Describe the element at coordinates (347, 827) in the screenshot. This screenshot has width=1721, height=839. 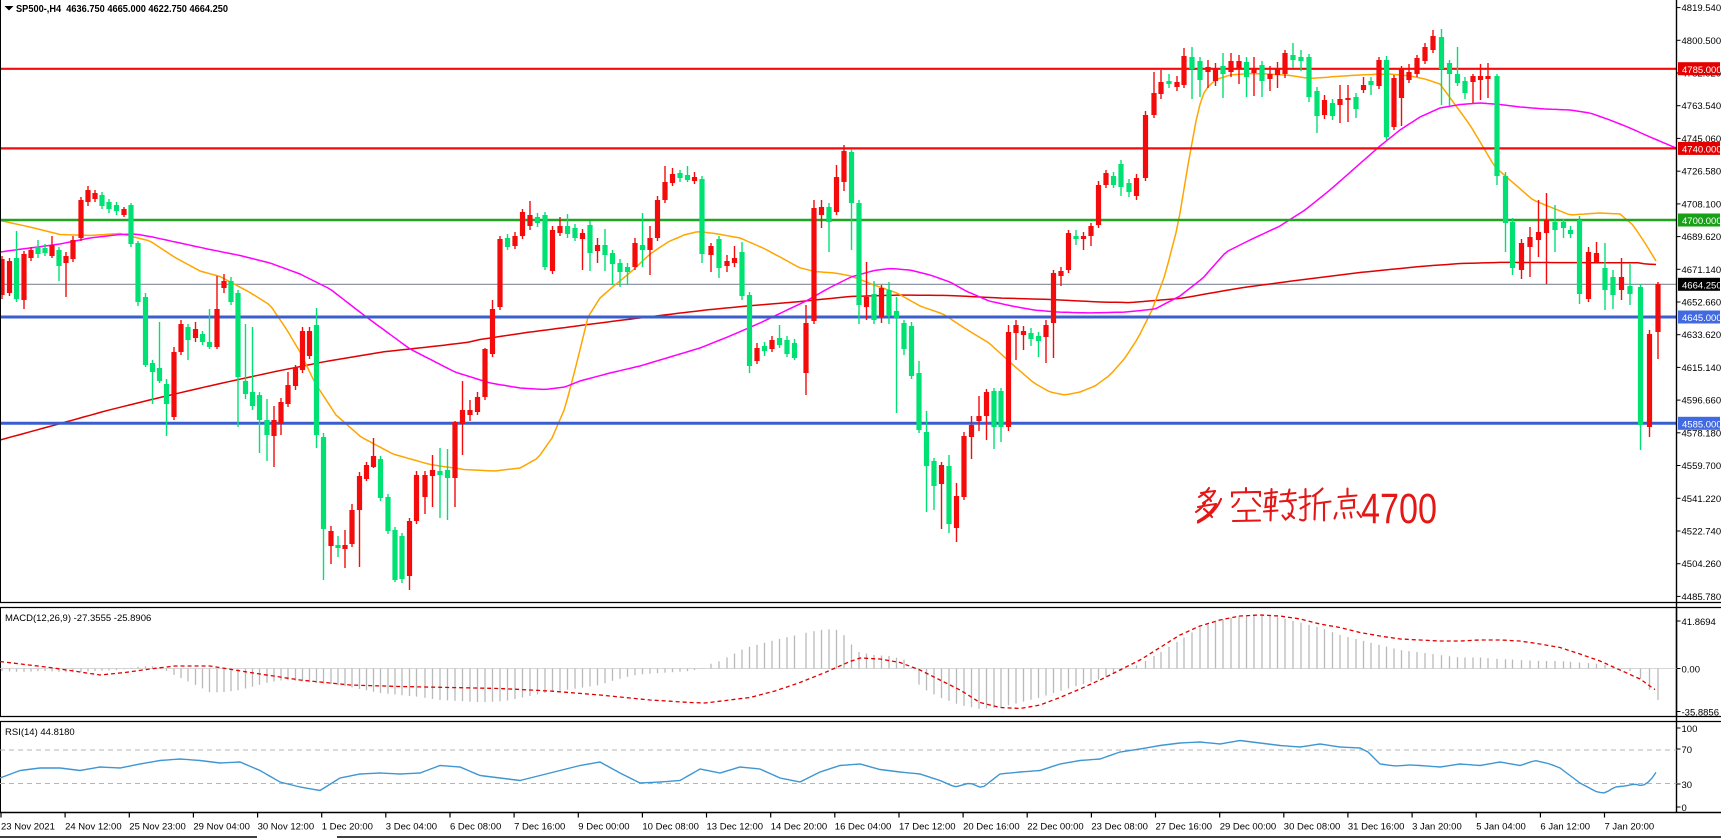
I see `svg-text: 1 Dec 20:00` at that location.